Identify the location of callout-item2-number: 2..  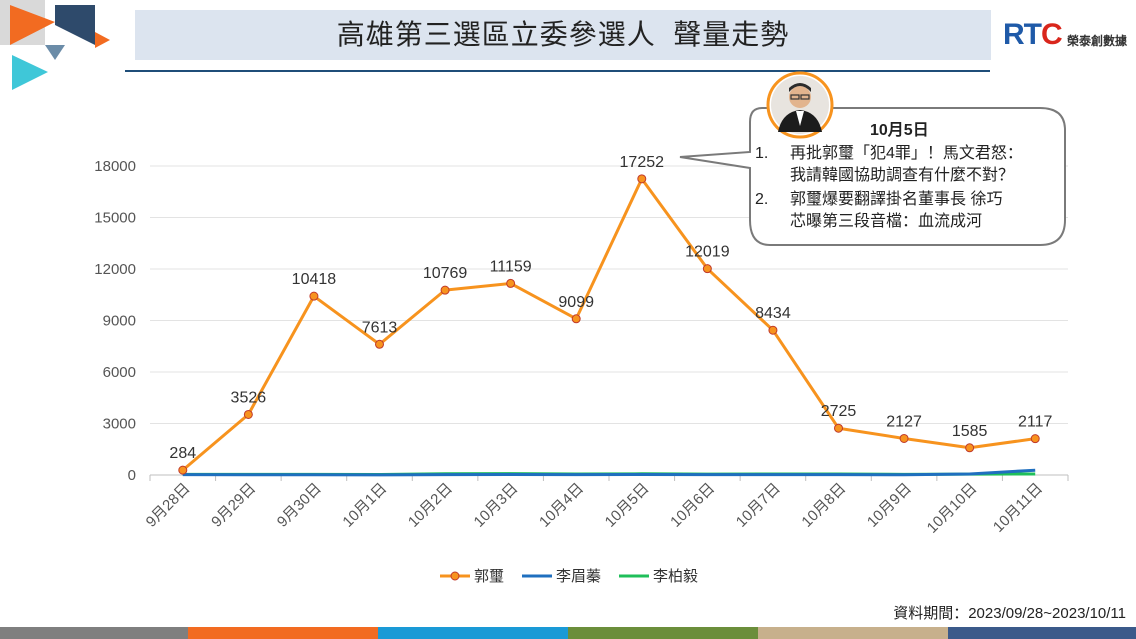
(762, 199).